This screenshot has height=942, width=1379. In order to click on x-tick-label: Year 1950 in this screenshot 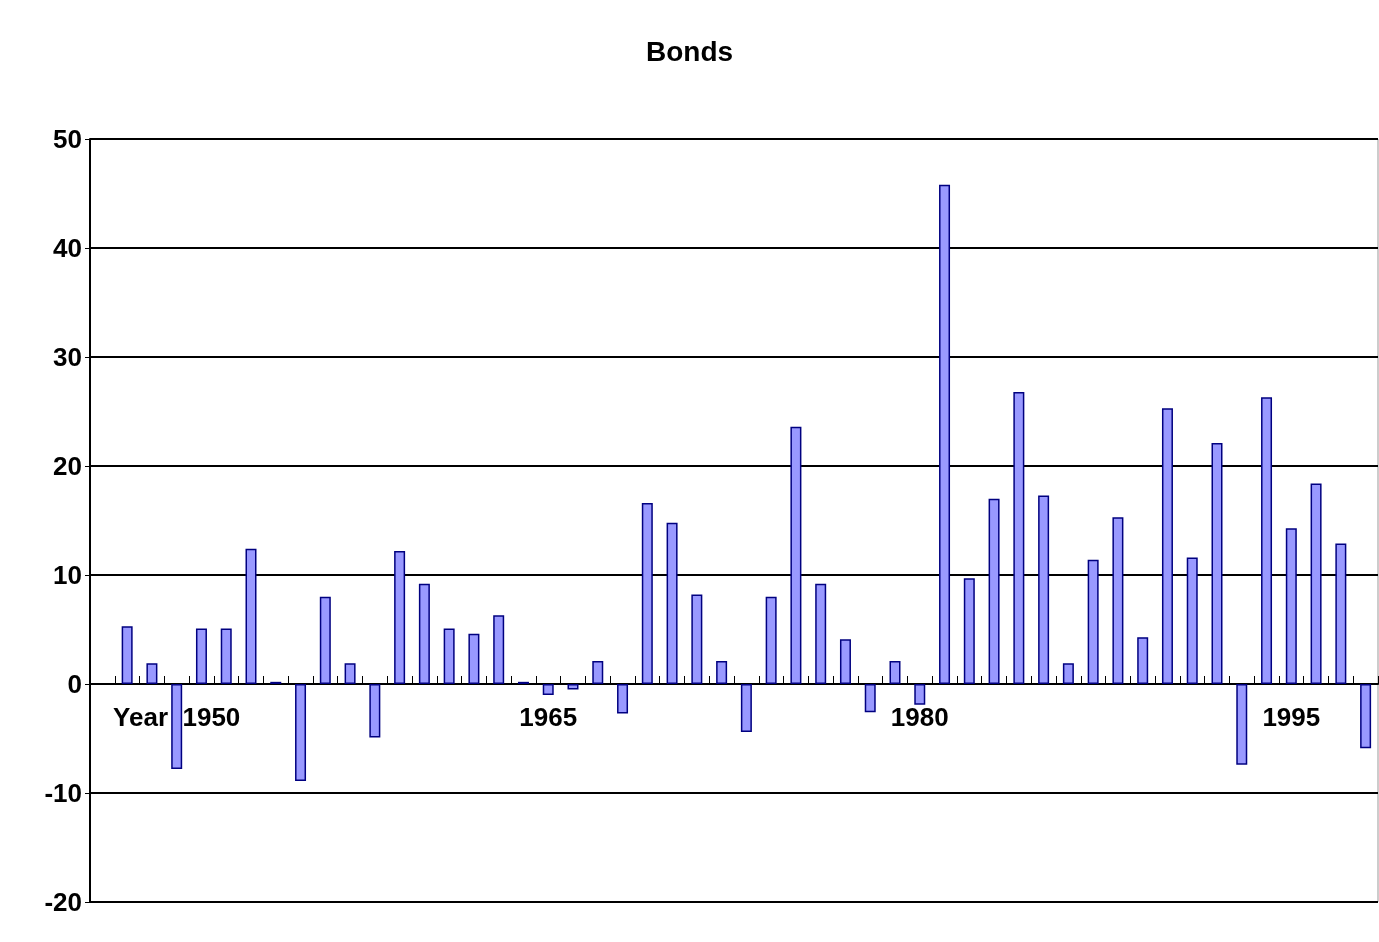, I will do `click(177, 717)`.